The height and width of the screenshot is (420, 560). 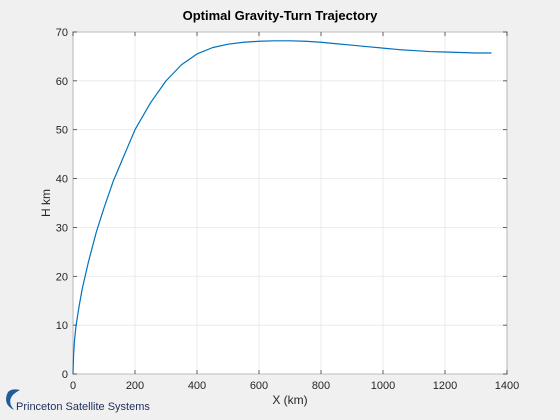 I want to click on x-tick-label: 1200, so click(x=445, y=386).